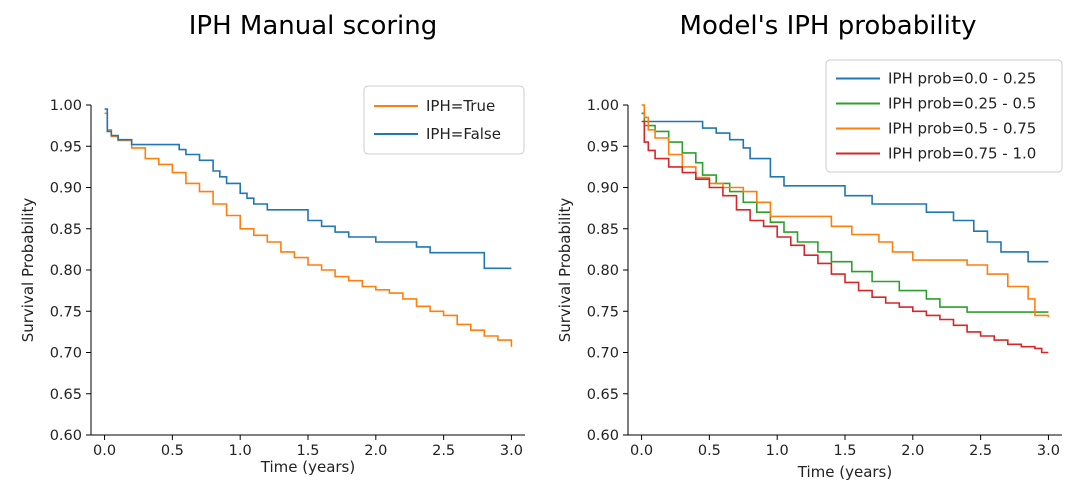  I want to click on chart-title: IPH Manual scoring, so click(313, 26).